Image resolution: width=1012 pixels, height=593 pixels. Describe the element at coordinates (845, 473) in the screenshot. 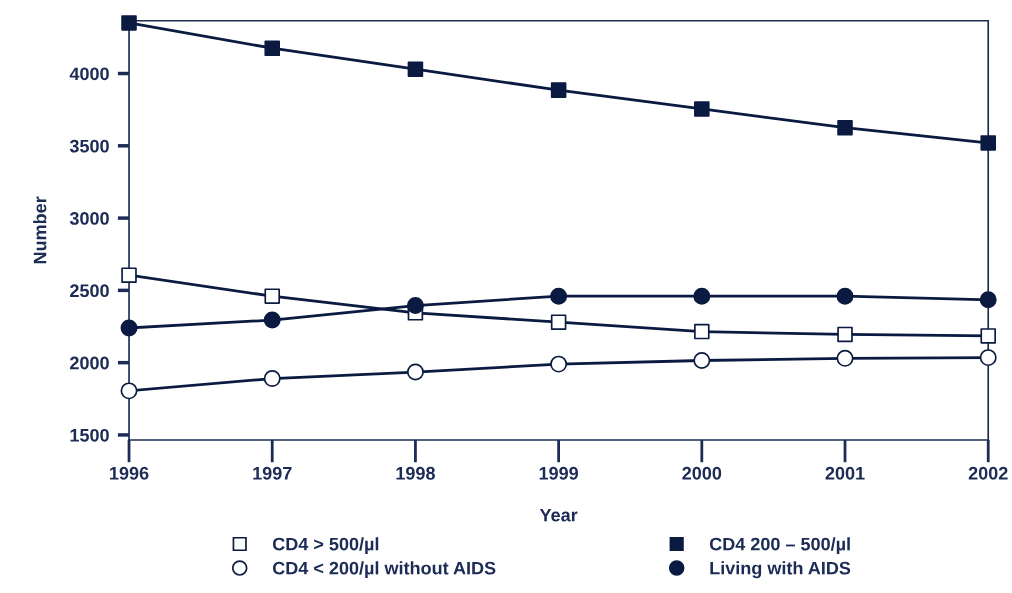

I see `x-tick-label: 2001` at that location.